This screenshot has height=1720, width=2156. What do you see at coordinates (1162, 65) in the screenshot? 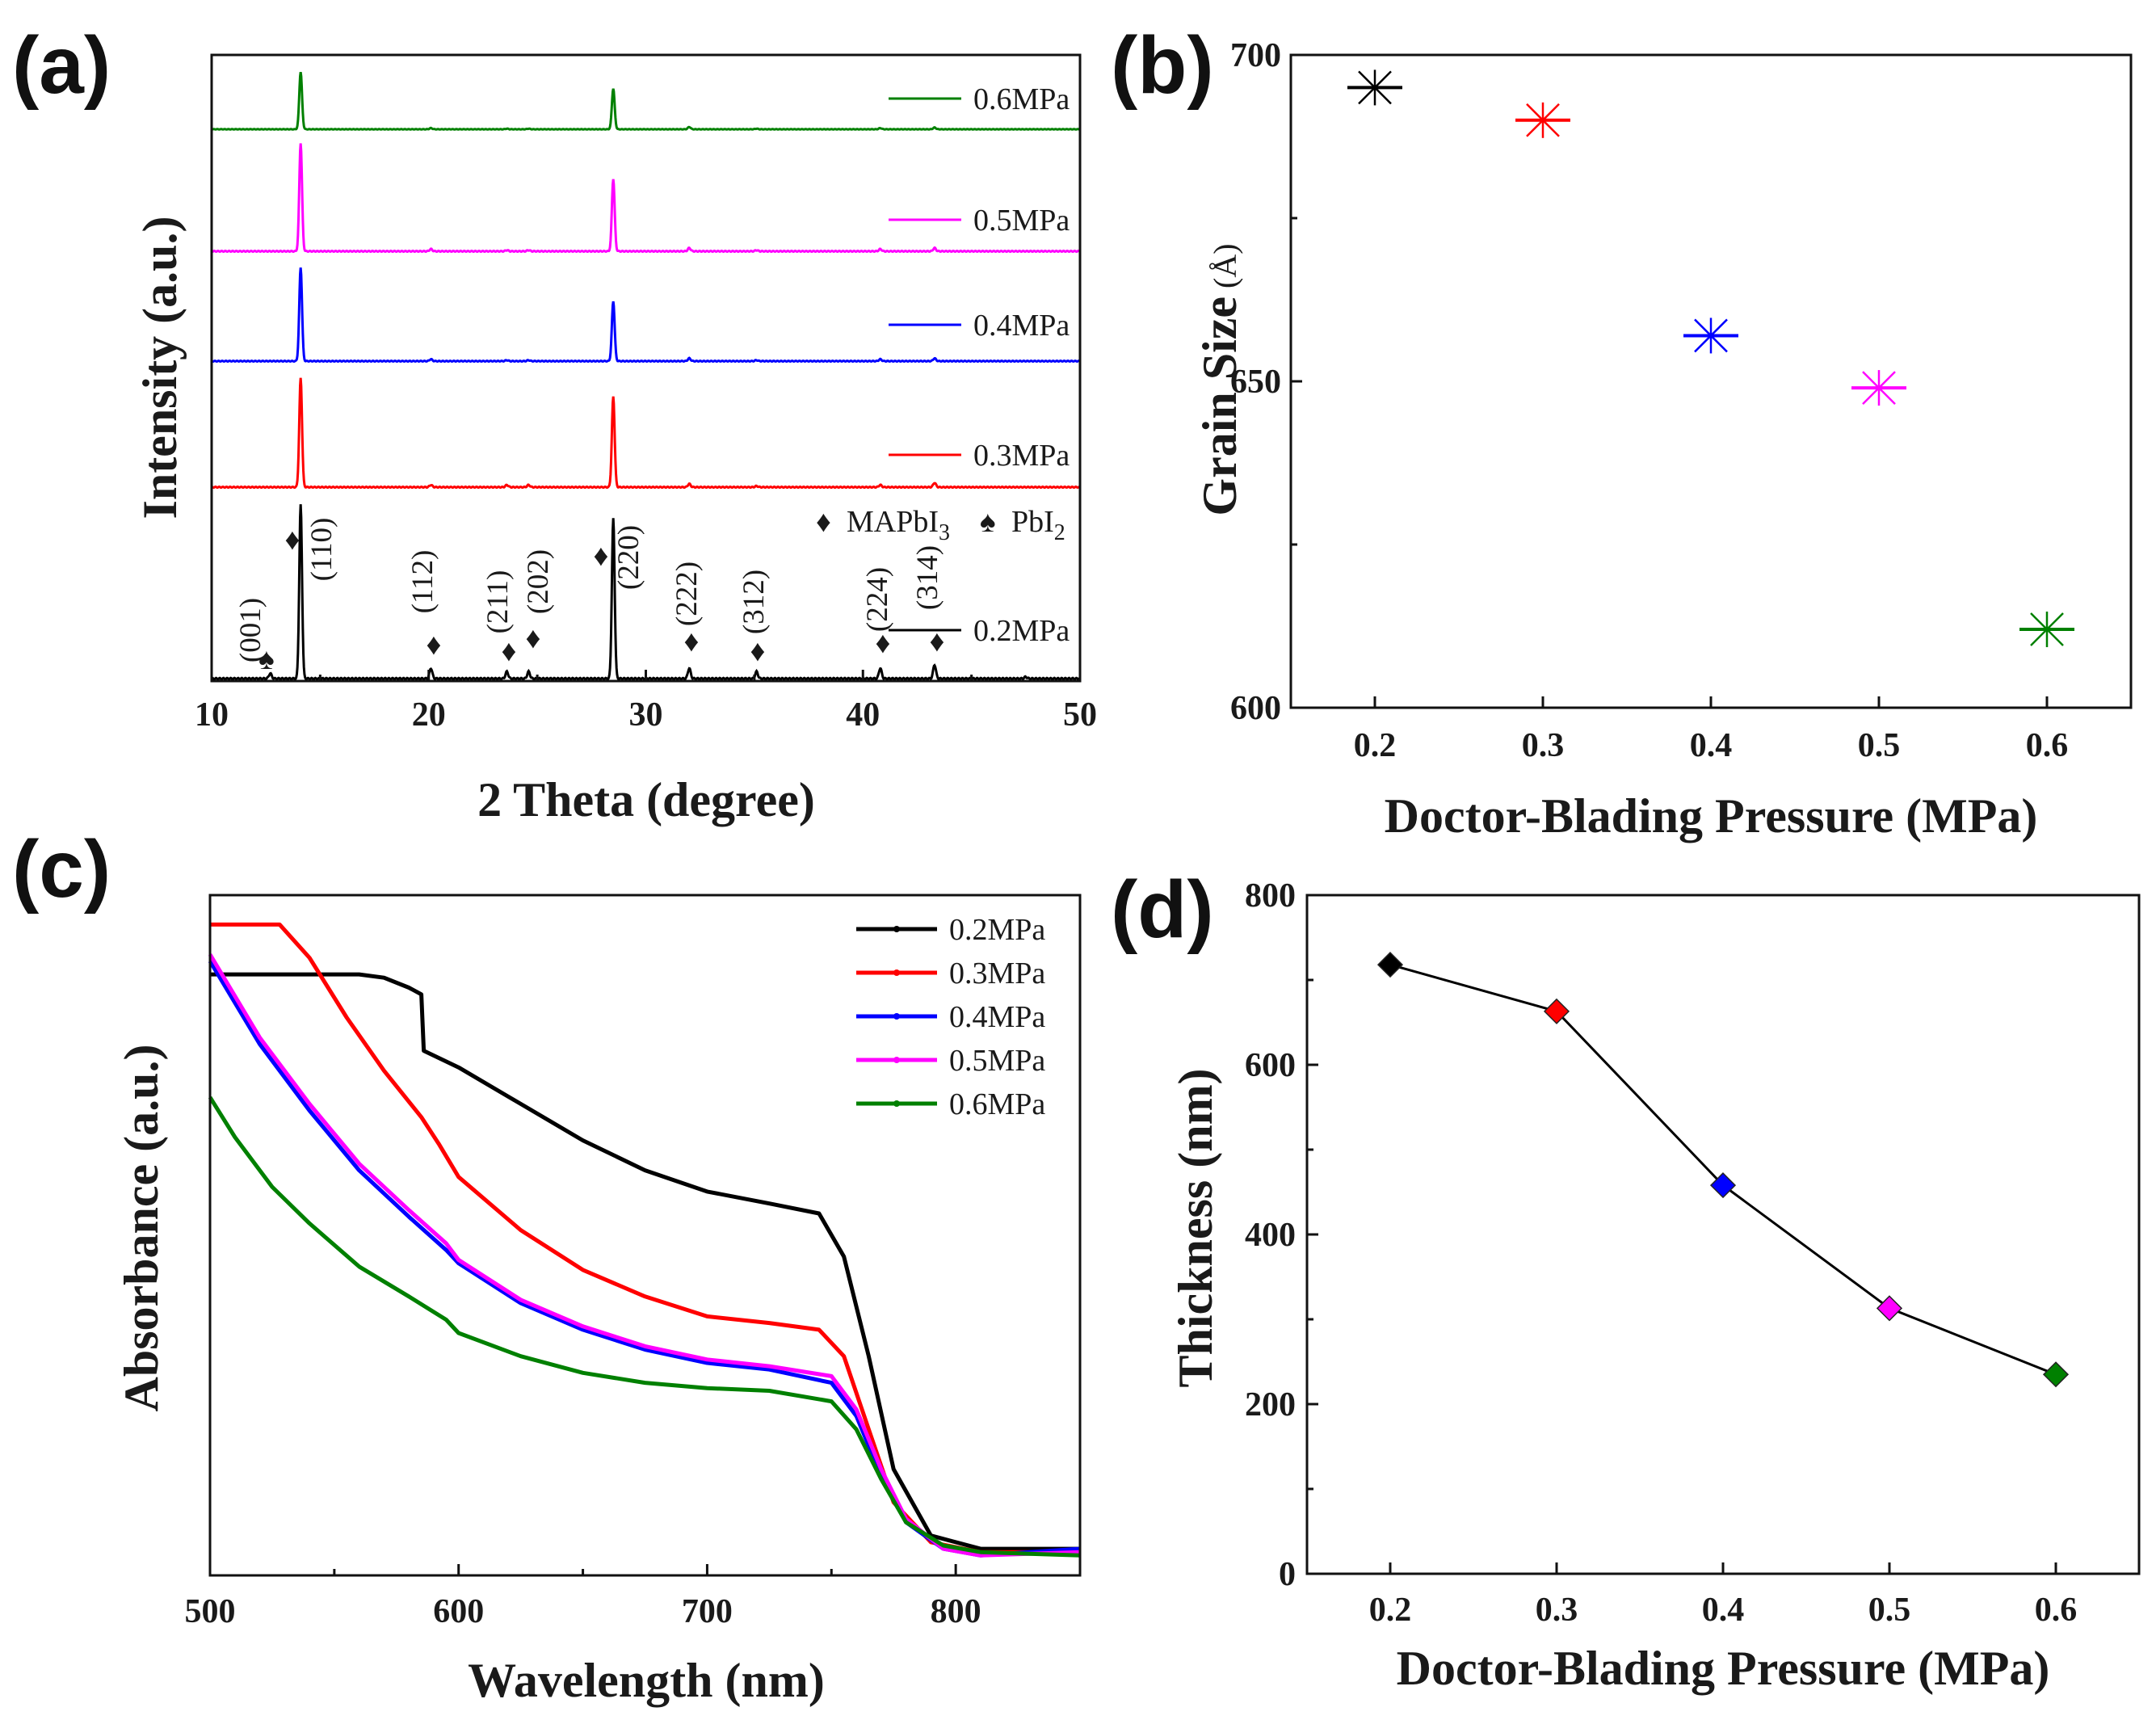
I see `panel-label-b: (b)` at bounding box center [1162, 65].